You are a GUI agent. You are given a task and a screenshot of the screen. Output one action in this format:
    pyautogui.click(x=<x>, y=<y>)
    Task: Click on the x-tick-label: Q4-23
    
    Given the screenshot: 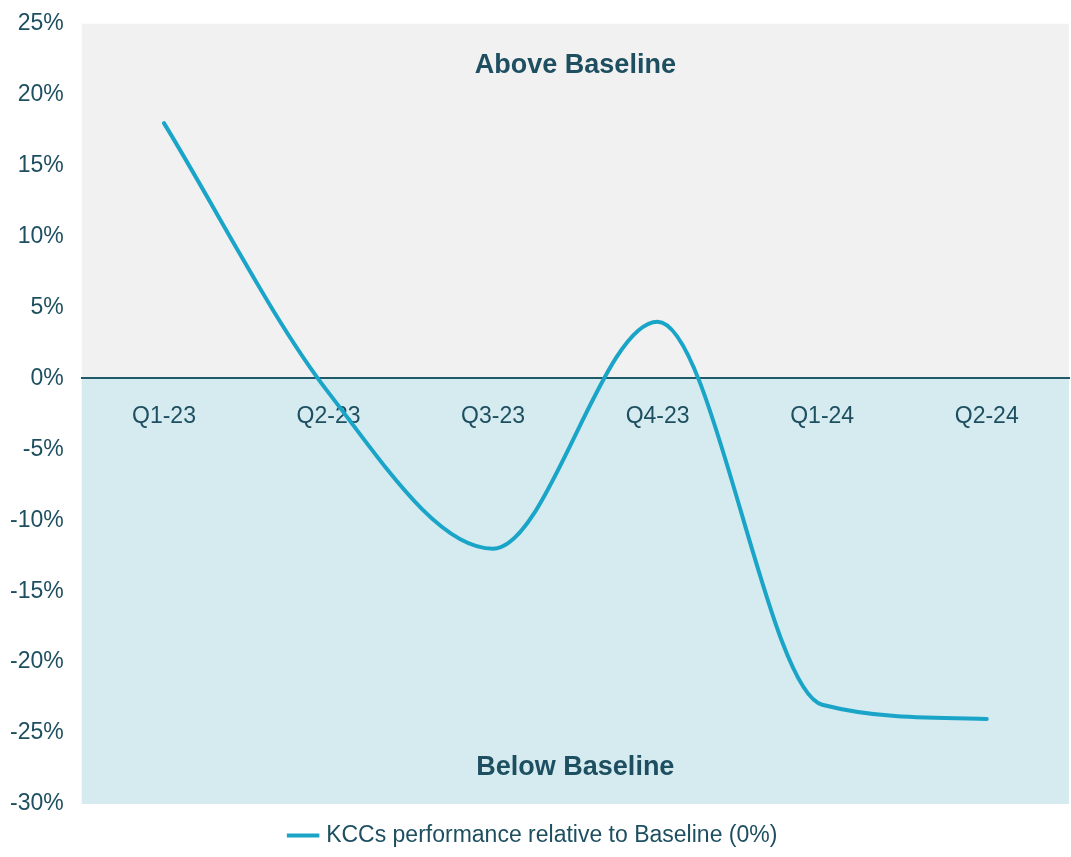 What is the action you would take?
    pyautogui.click(x=657, y=414)
    